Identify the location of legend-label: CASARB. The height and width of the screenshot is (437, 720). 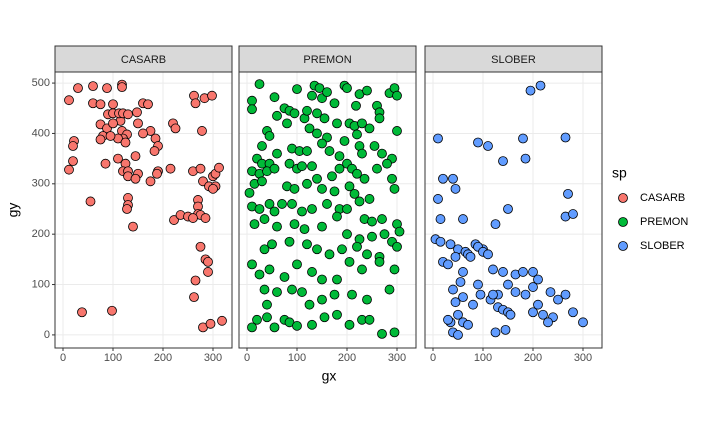
(662, 198).